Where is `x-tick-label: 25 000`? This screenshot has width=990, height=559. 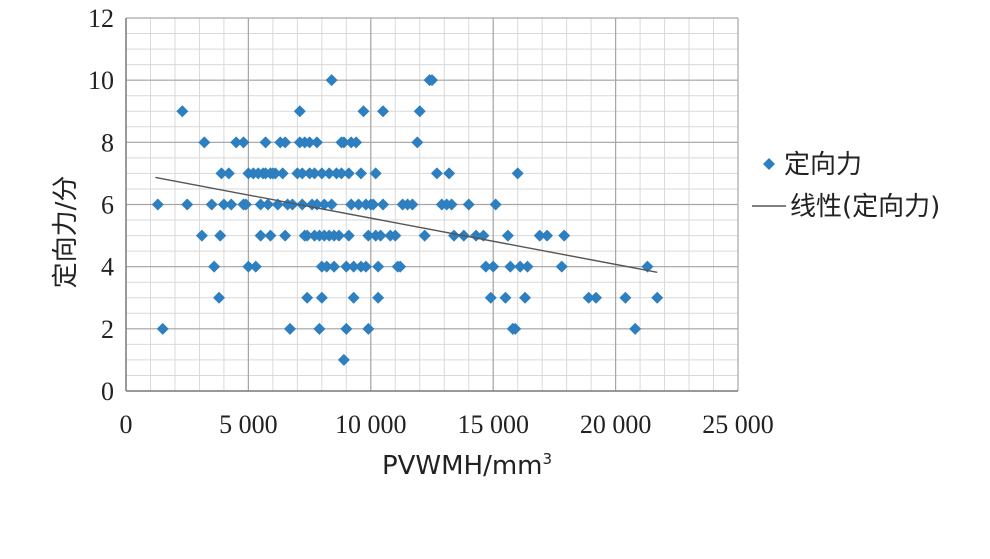
x-tick-label: 25 000 is located at coordinates (738, 424).